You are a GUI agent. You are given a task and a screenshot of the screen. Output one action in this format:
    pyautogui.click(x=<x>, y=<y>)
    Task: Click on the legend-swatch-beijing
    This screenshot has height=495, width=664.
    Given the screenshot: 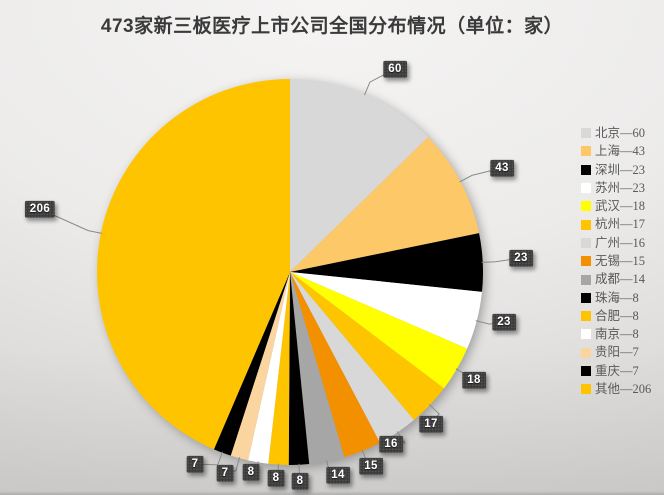 What is the action you would take?
    pyautogui.click(x=586, y=133)
    